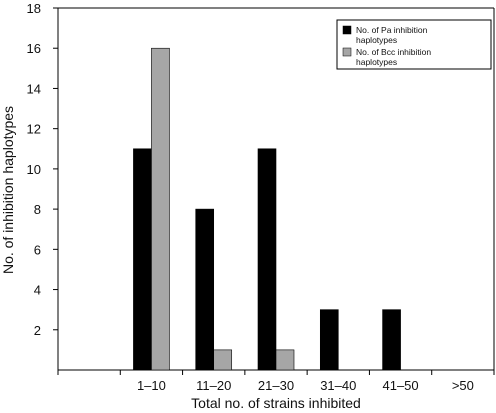 Image resolution: width=496 pixels, height=413 pixels. I want to click on x-tick-label: 1–10, so click(151, 385).